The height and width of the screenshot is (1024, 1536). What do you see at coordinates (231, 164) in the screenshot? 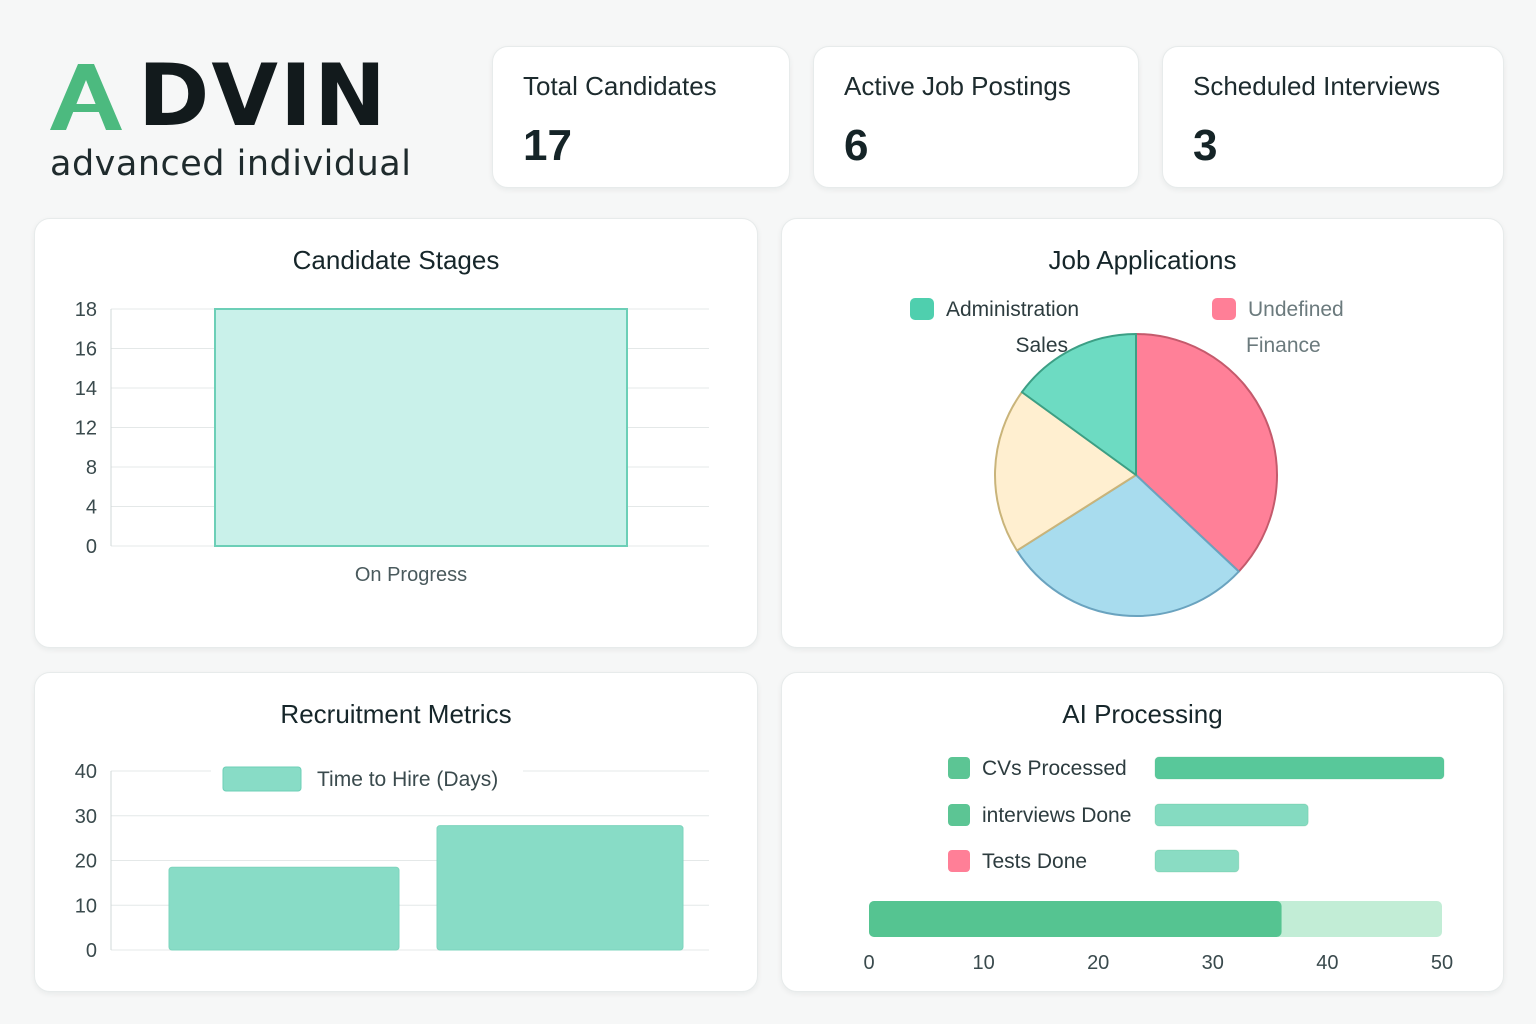
I see `logo-tagline: advanced individual` at bounding box center [231, 164].